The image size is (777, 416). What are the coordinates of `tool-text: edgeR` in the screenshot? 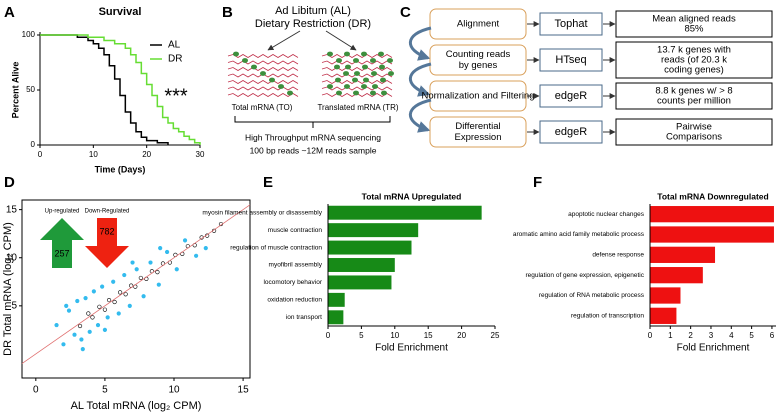 It's located at (571, 96).